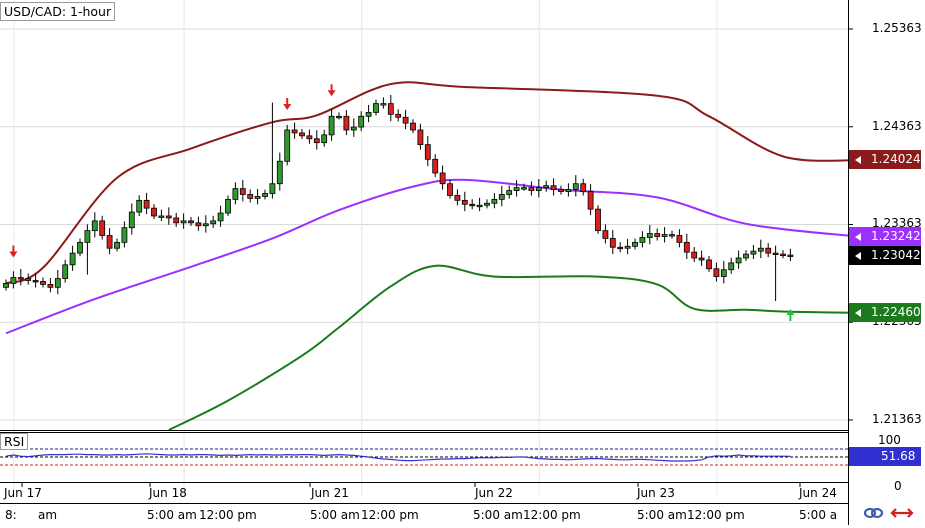 The width and height of the screenshot is (925, 528). I want to click on lower-band-price-tag: 1.22460, so click(885, 313).